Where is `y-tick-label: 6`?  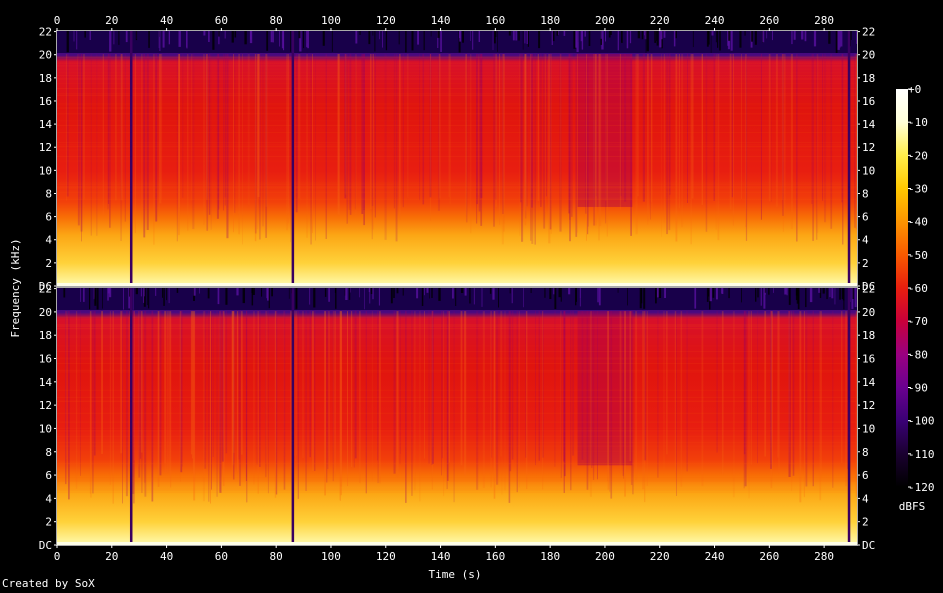
y-tick-label: 6 is located at coordinates (48, 217).